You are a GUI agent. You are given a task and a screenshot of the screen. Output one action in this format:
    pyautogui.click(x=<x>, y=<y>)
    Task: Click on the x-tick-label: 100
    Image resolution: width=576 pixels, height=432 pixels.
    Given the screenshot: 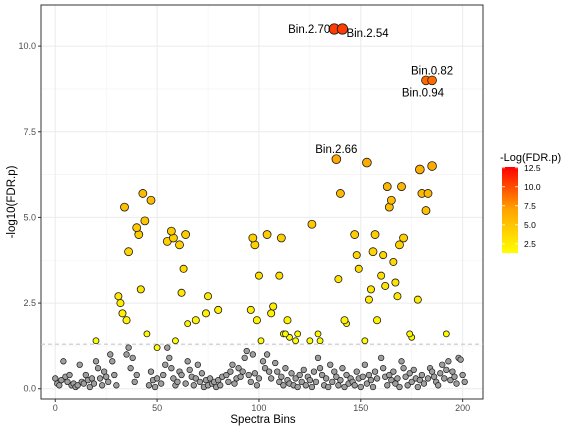 What is the action you would take?
    pyautogui.click(x=258, y=408)
    